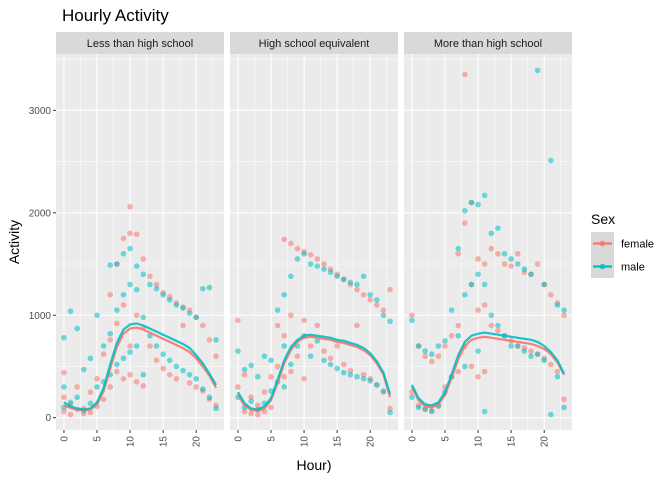  Describe the element at coordinates (603, 219) in the screenshot. I see `legend-title: Sex` at that location.